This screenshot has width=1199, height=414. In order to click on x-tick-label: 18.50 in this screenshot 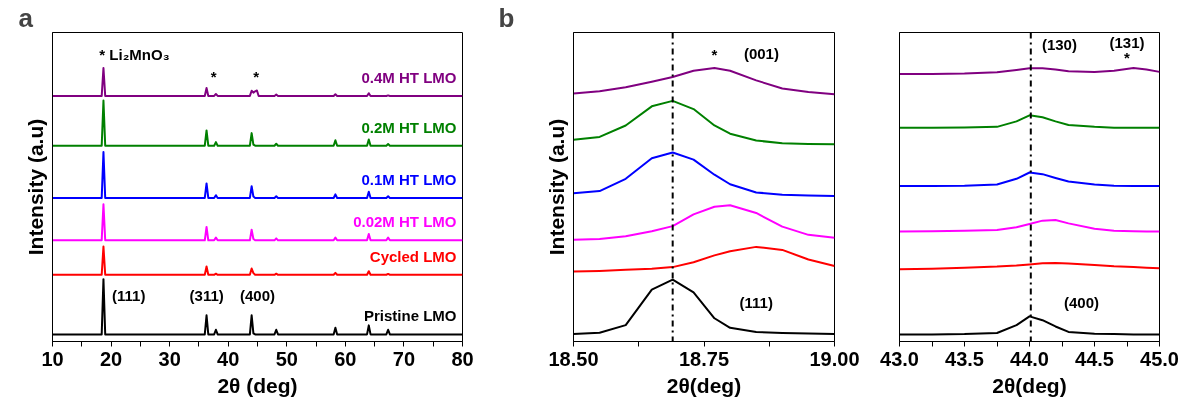, I will do `click(573, 358)`.